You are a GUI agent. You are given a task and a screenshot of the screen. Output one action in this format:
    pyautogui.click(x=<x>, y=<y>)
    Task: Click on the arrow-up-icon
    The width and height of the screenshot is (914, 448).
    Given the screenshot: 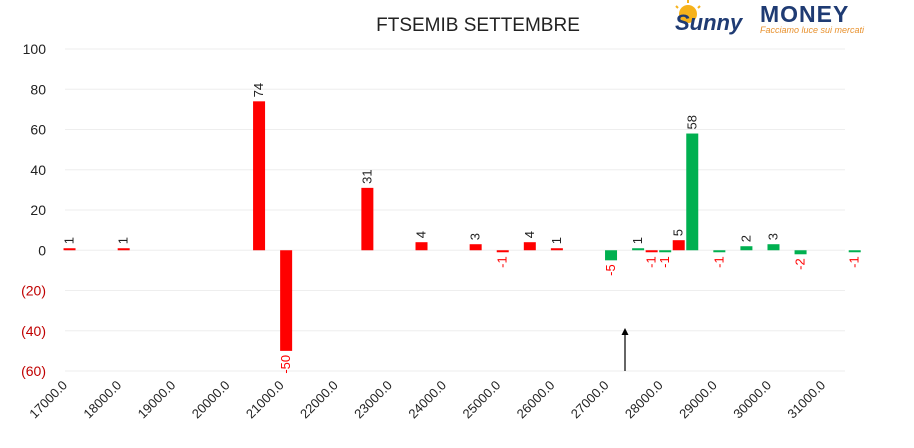 What is the action you would take?
    pyautogui.click(x=625, y=349)
    